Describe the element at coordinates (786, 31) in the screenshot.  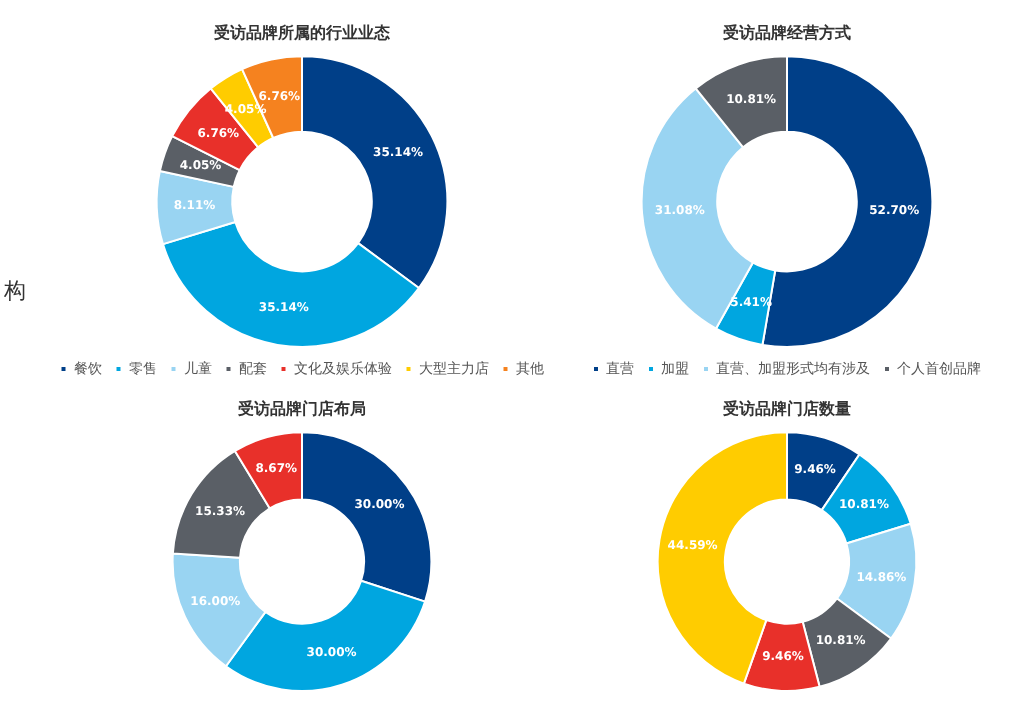
I see `chart-title: 受访品牌经营方式` at that location.